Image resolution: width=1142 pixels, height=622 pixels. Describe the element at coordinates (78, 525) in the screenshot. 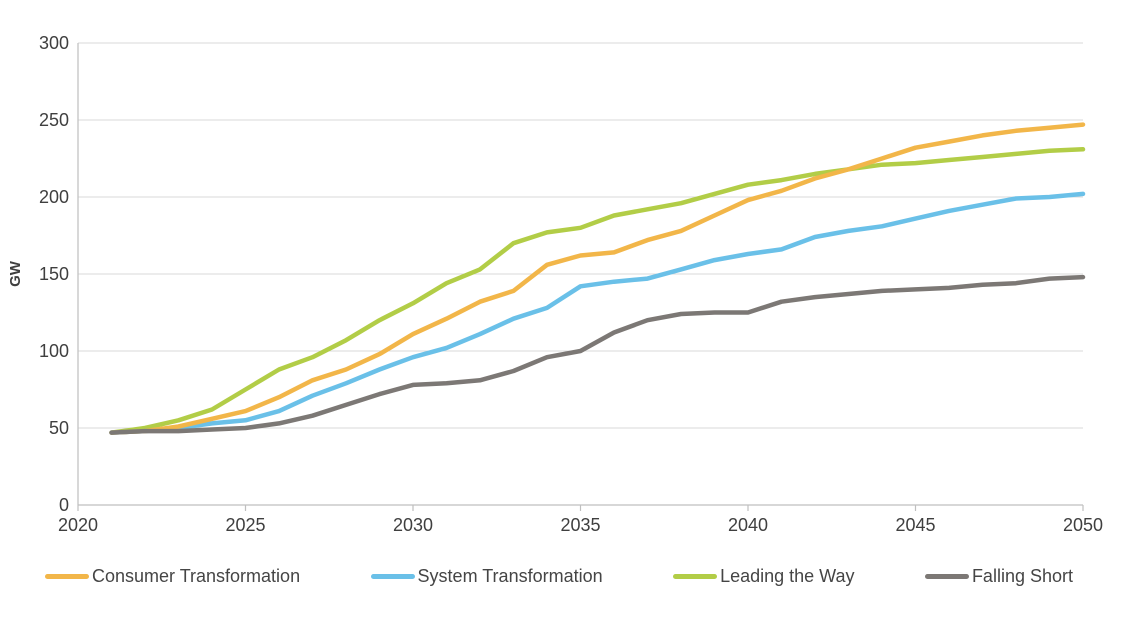

I see `x-tick-label: 2020` at that location.